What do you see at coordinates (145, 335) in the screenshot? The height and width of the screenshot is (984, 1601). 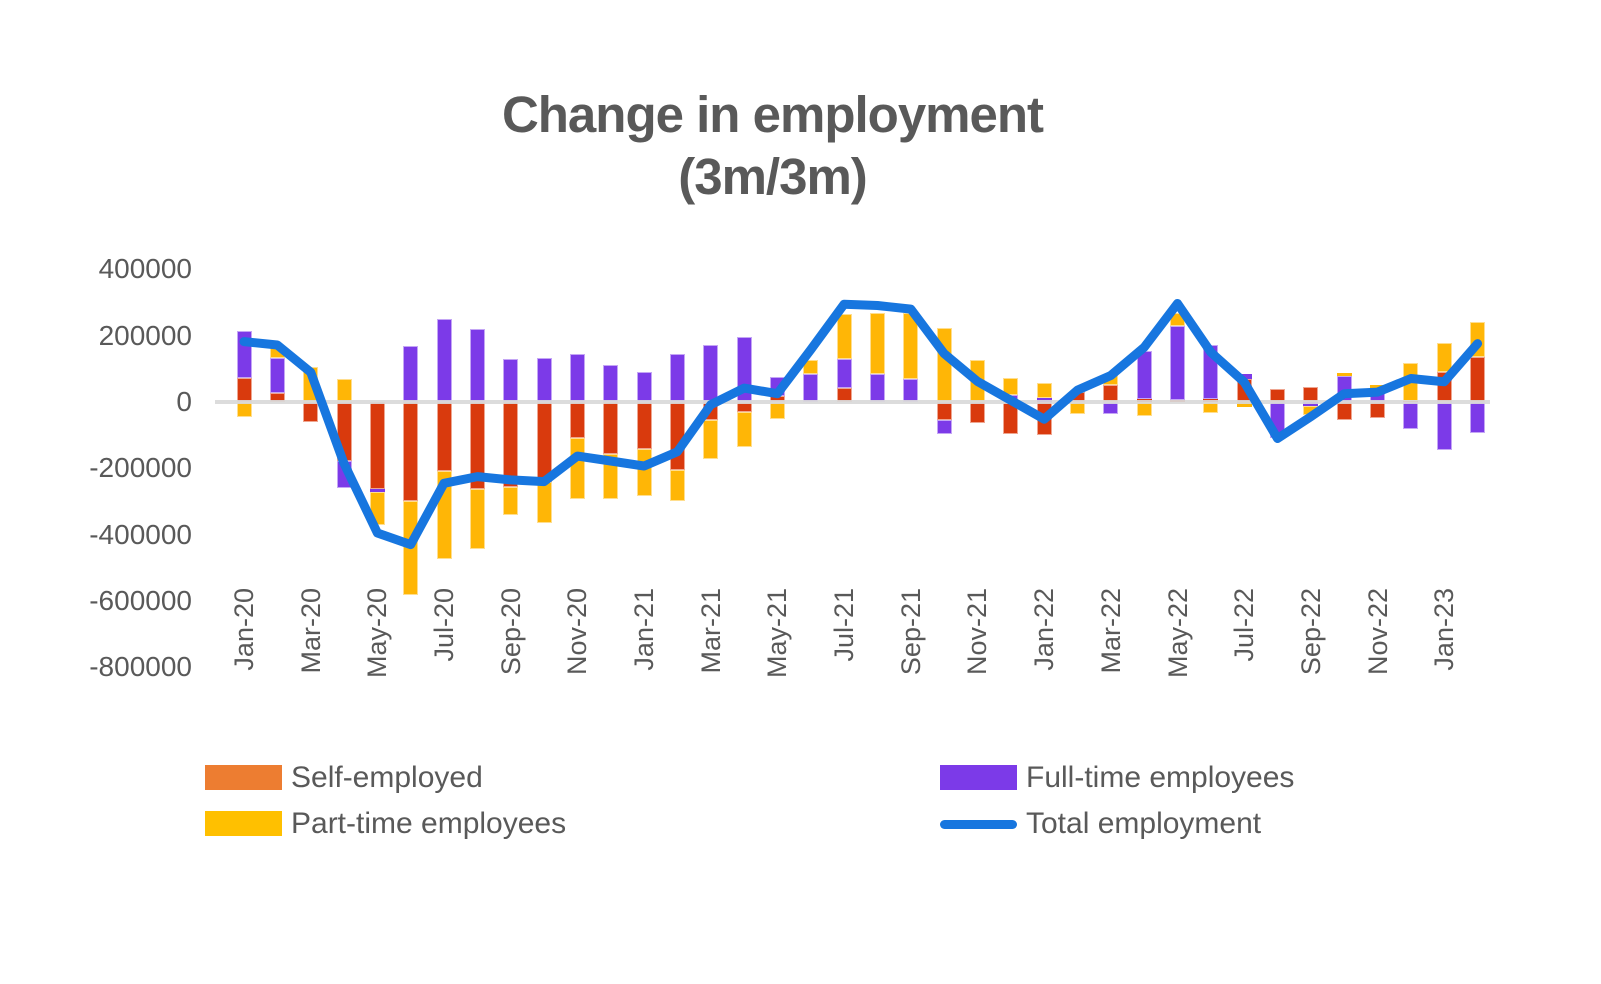 I see `y-axis-label: 200000` at bounding box center [145, 335].